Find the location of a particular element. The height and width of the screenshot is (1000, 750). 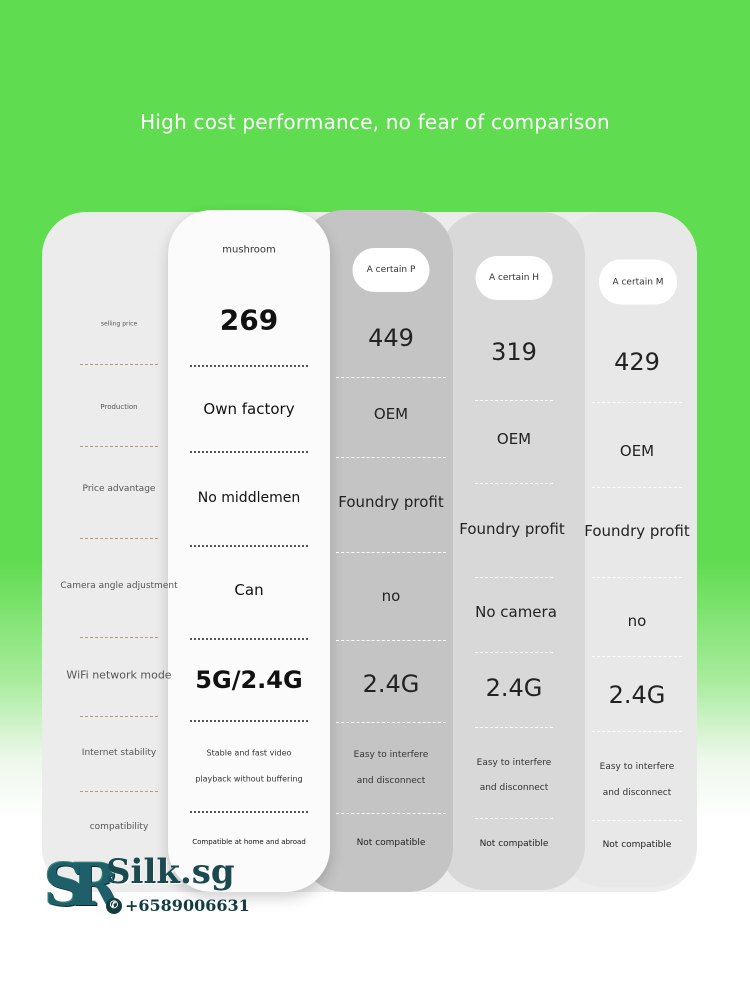

monogram: SR is located at coordinates (82, 885).